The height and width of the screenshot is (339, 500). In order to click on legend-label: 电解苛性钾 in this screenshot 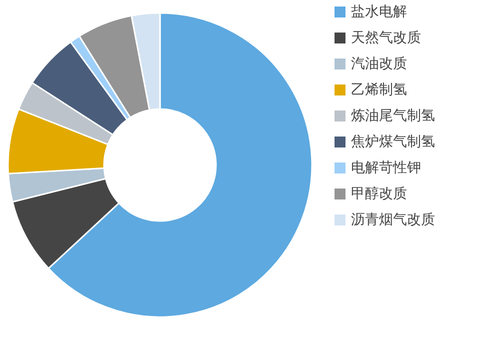, I will do `click(386, 168)`.